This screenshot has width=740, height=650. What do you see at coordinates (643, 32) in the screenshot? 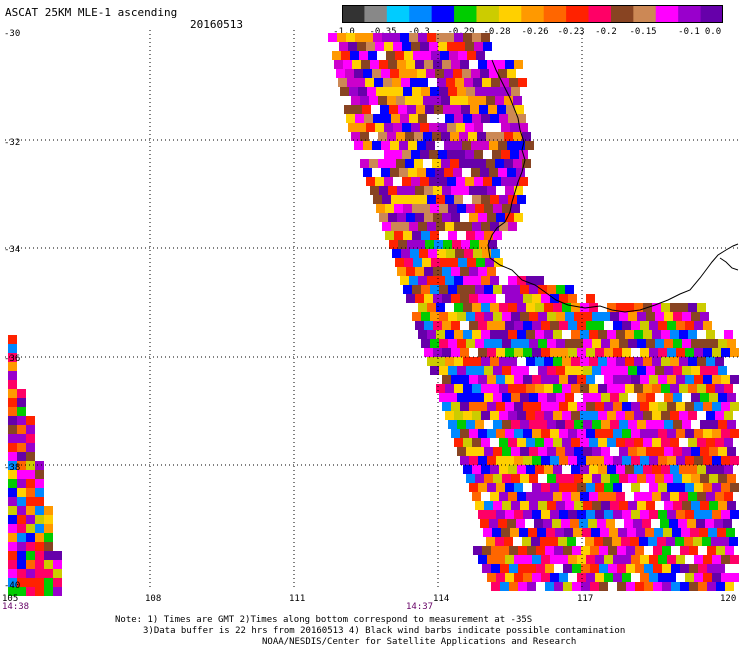
I see `scale-label: -0.15` at bounding box center [643, 32].